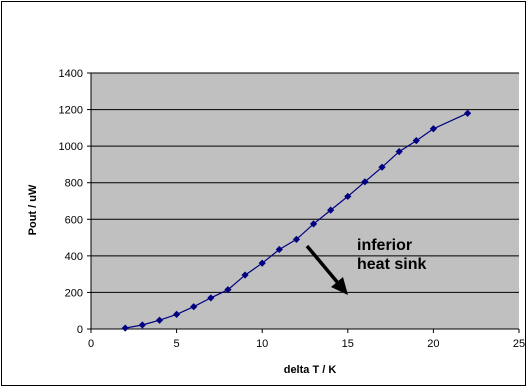 The height and width of the screenshot is (389, 529). Describe the element at coordinates (80, 330) in the screenshot. I see `y-tick-label: 0` at that location.